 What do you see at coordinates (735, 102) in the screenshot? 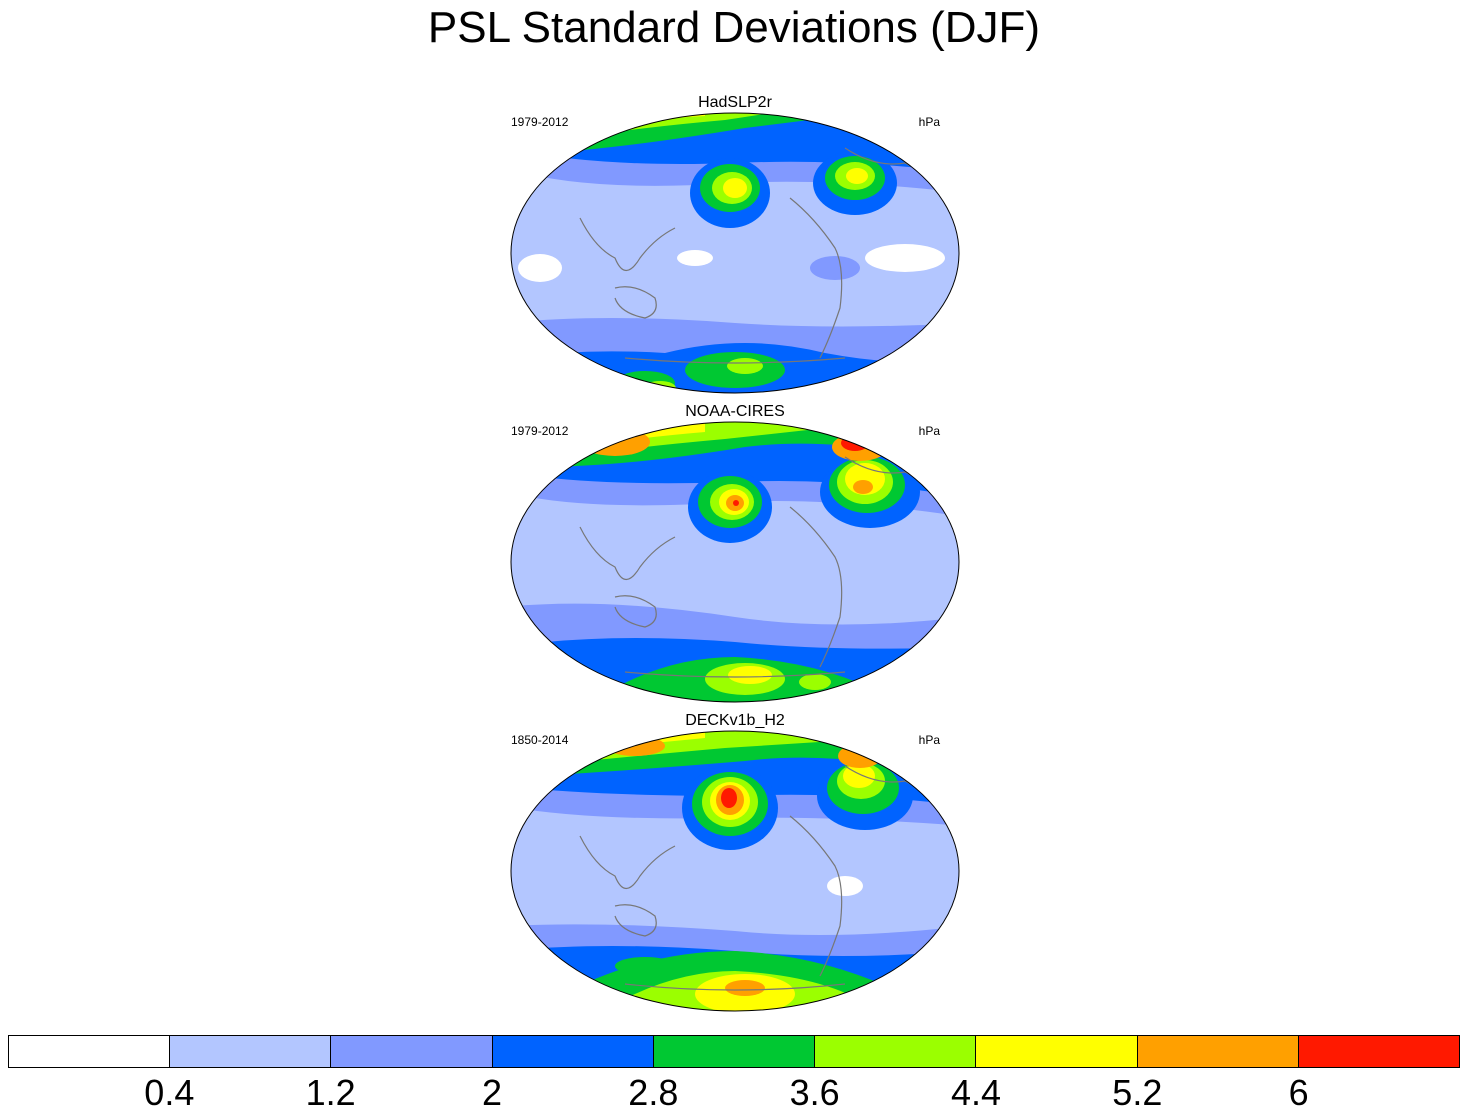
I see `panel-title: HadSLP2r` at bounding box center [735, 102].